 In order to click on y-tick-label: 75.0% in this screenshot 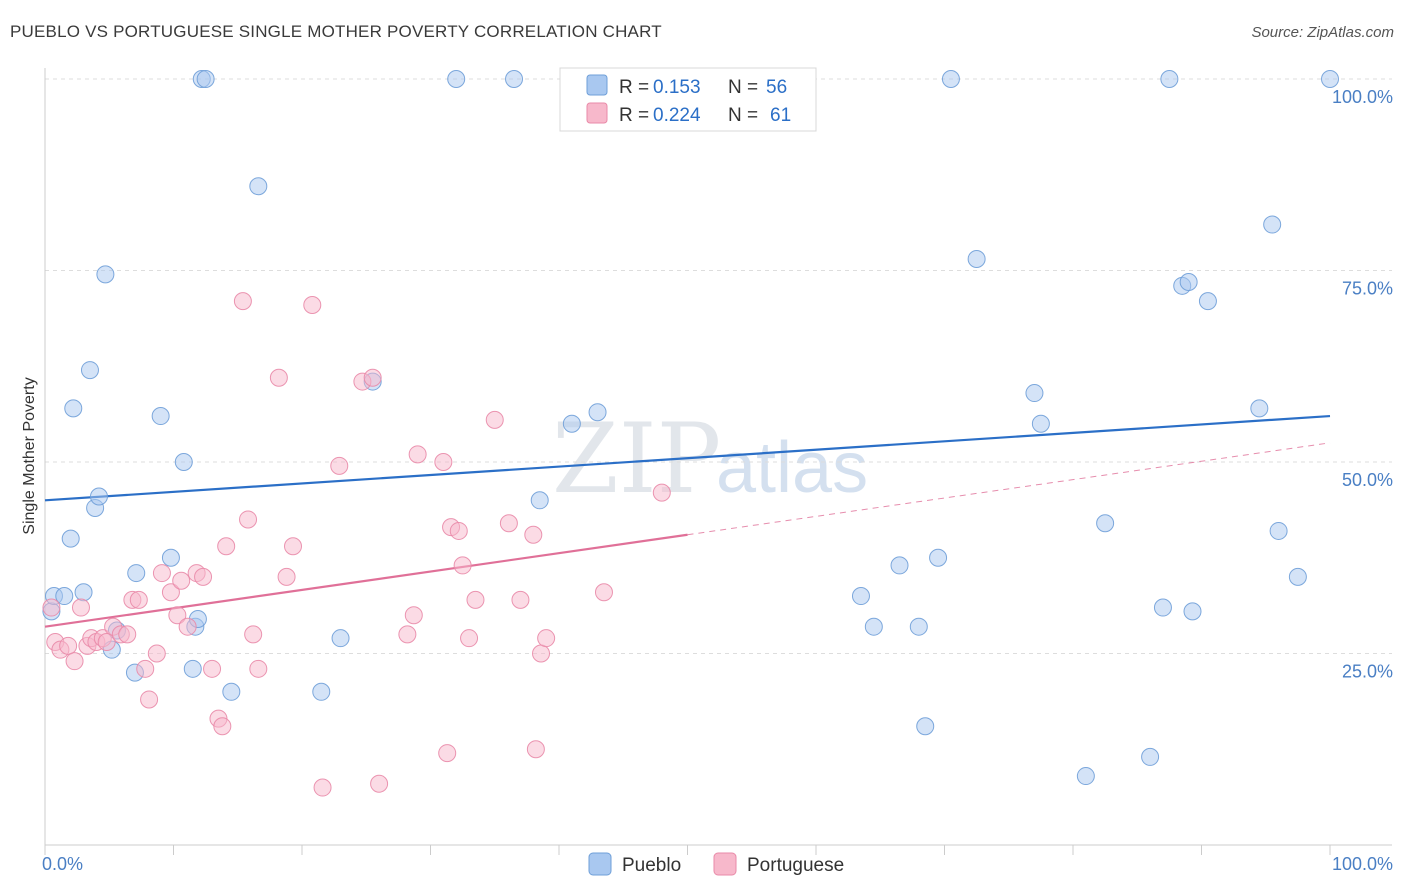, I will do `click(1367, 289)`.